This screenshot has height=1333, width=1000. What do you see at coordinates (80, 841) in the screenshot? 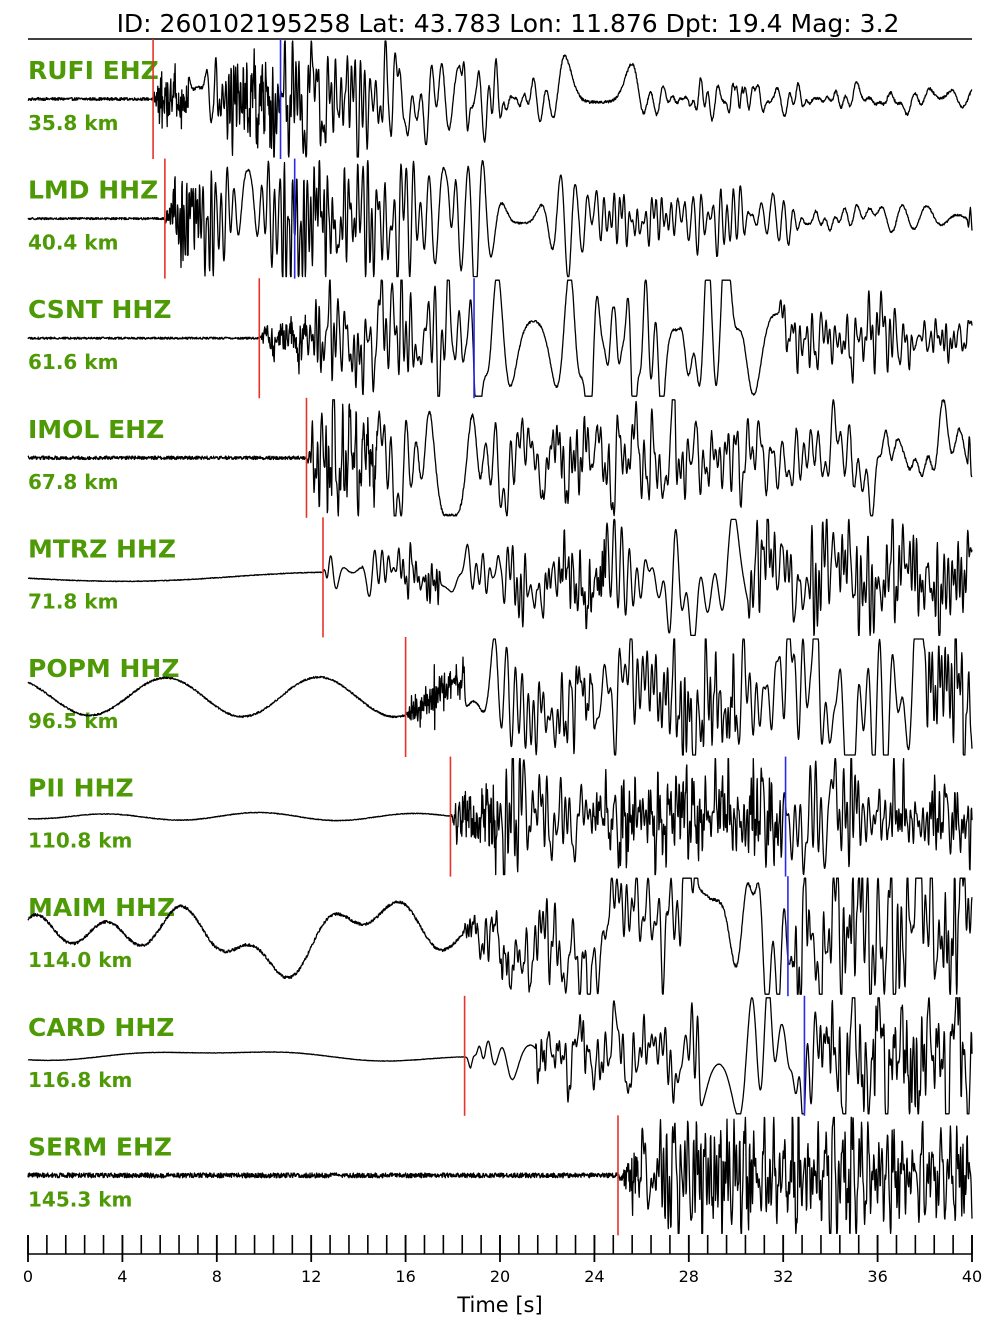
I see `station-distance-label: 110.8 km` at bounding box center [80, 841].